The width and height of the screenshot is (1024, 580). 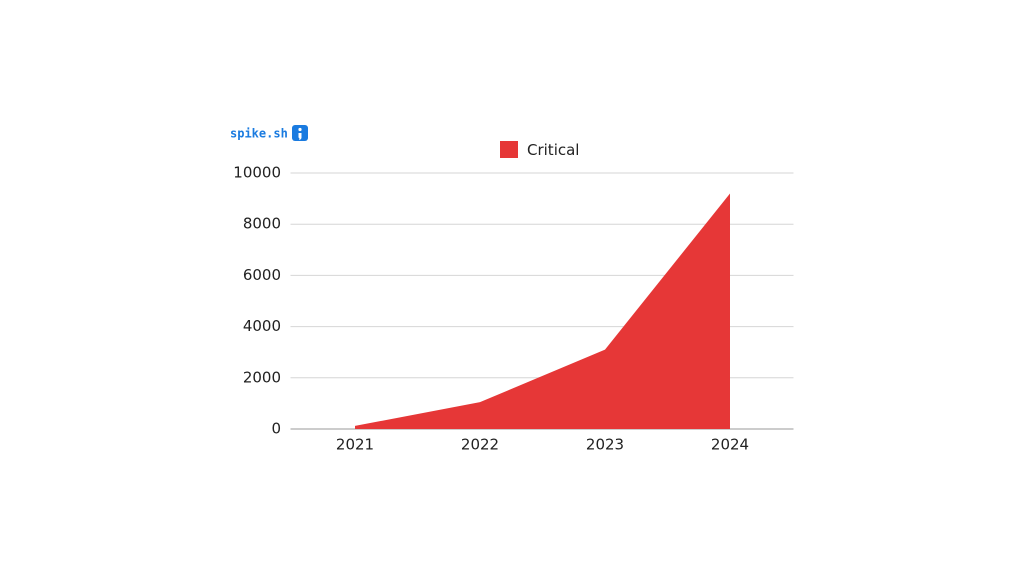 What do you see at coordinates (262, 224) in the screenshot?
I see `y-tick-label: 8000` at bounding box center [262, 224].